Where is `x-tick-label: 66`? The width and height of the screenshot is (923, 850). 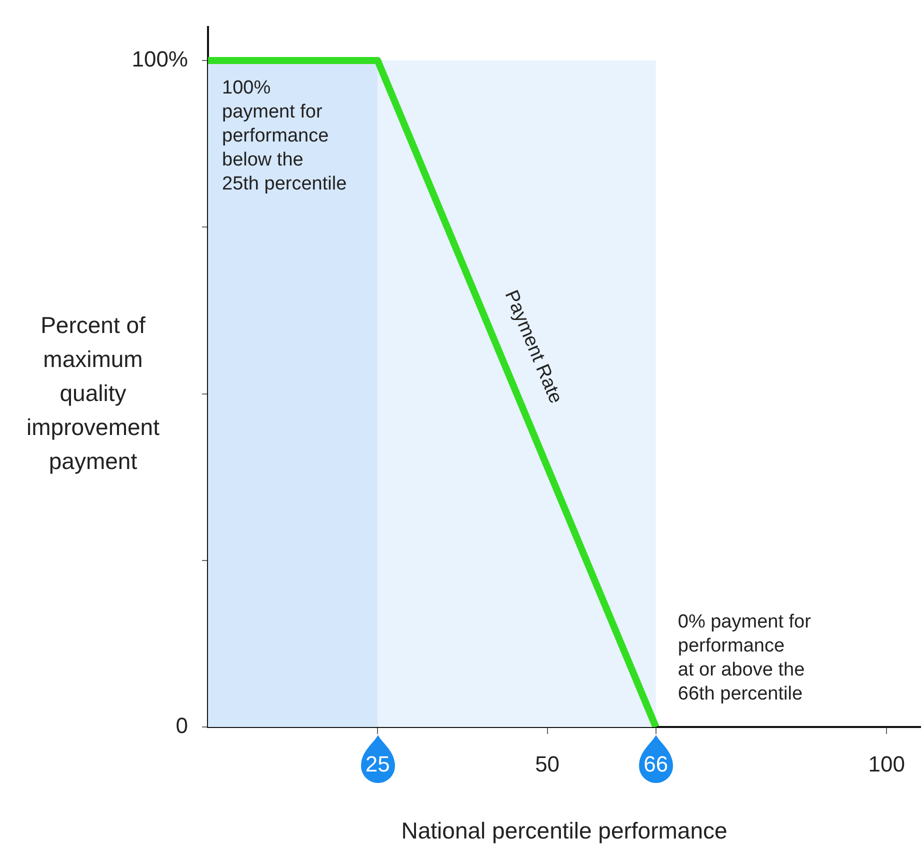
x-tick-label: 66 is located at coordinates (656, 763).